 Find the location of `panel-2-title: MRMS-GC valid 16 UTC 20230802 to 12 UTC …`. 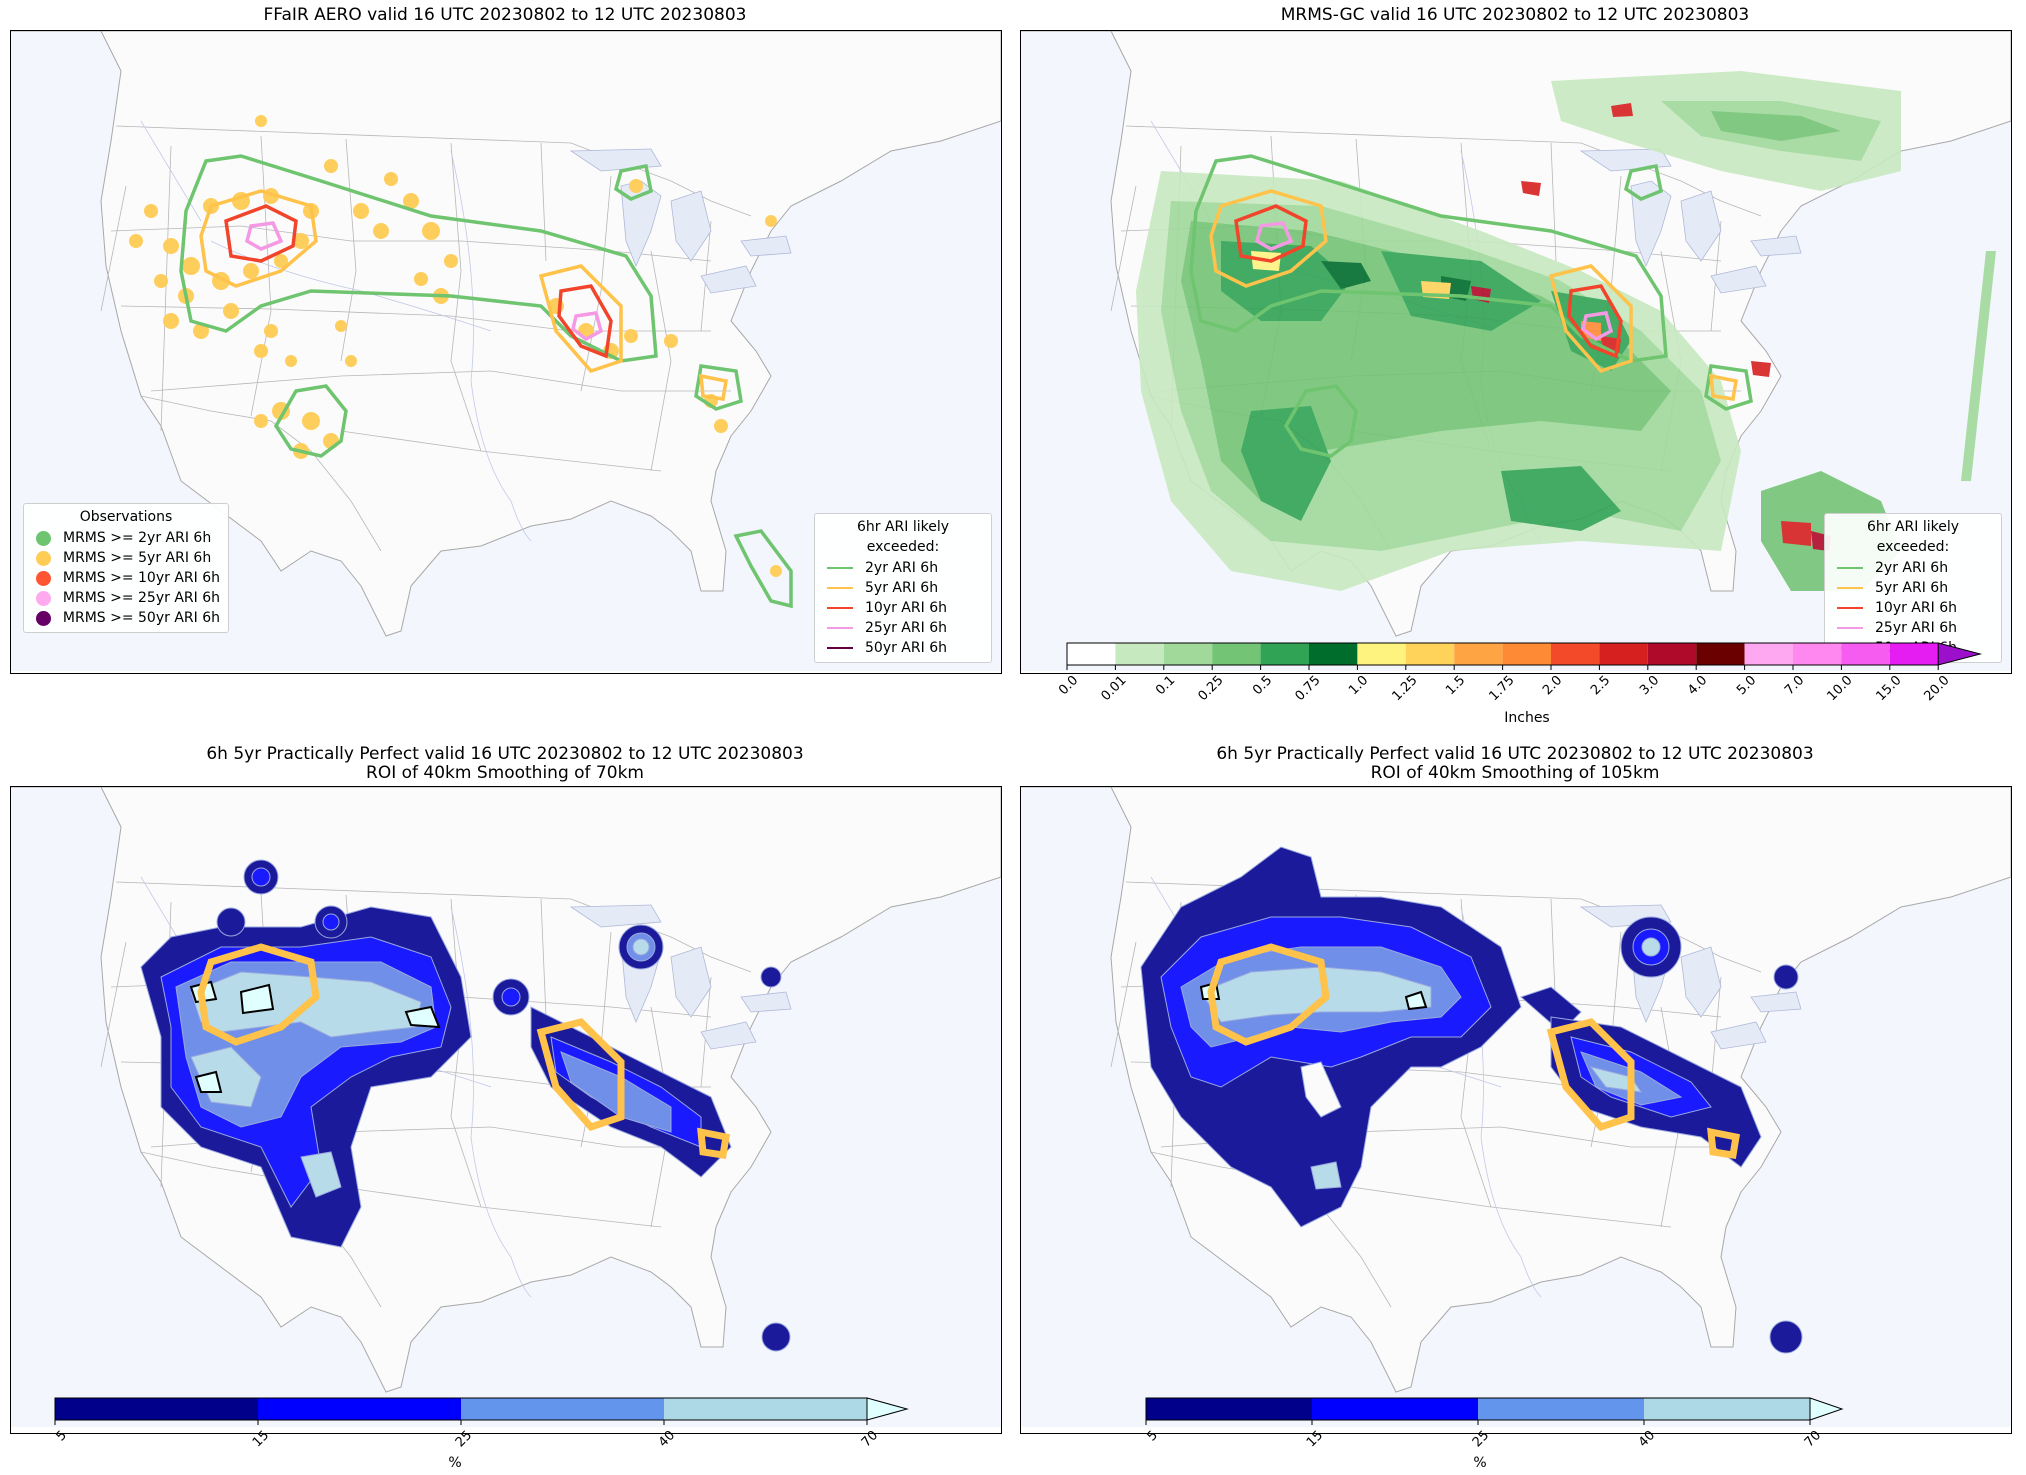

panel-2-title: MRMS-GC valid 16 UTC 20230802 to 12 UTC … is located at coordinates (1515, 15).